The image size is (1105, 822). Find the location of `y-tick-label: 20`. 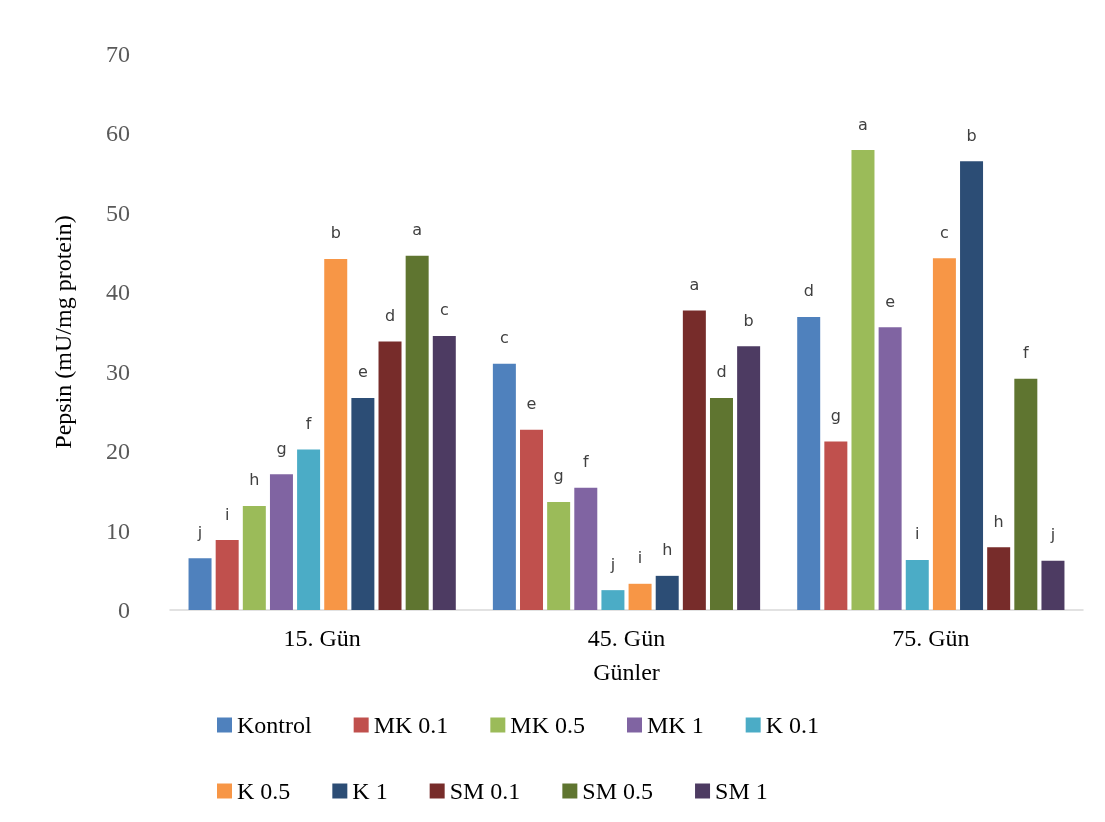

y-tick-label: 20 is located at coordinates (118, 451).